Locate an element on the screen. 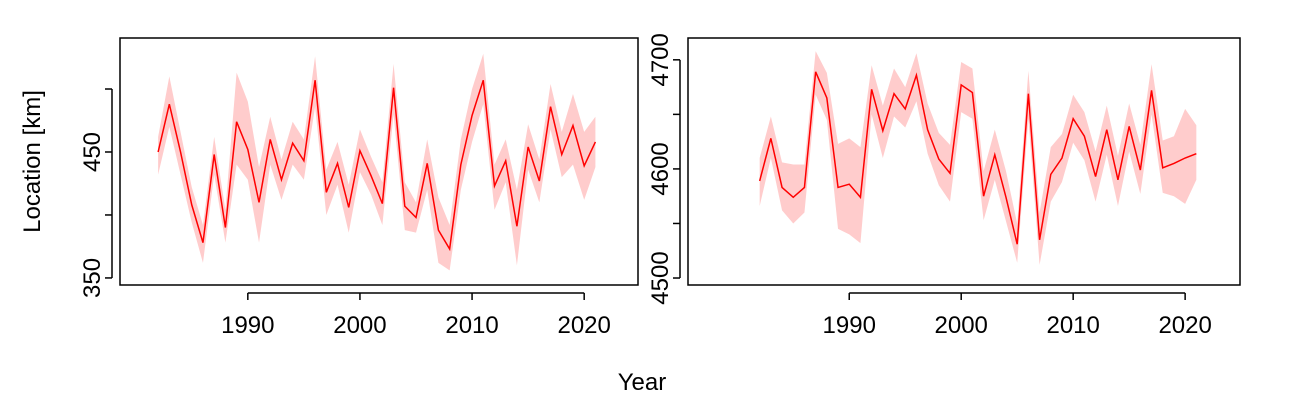 The image size is (1300, 405). y-axis-label: Location [km] is located at coordinates (32, 161).